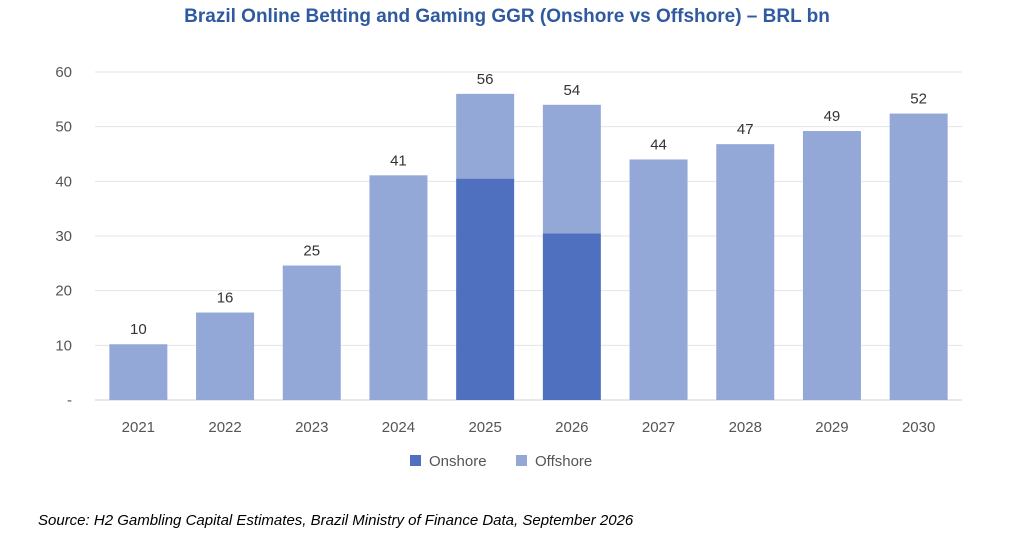 Image resolution: width=1024 pixels, height=540 pixels. I want to click on bar-offshore-2028, so click(745, 272).